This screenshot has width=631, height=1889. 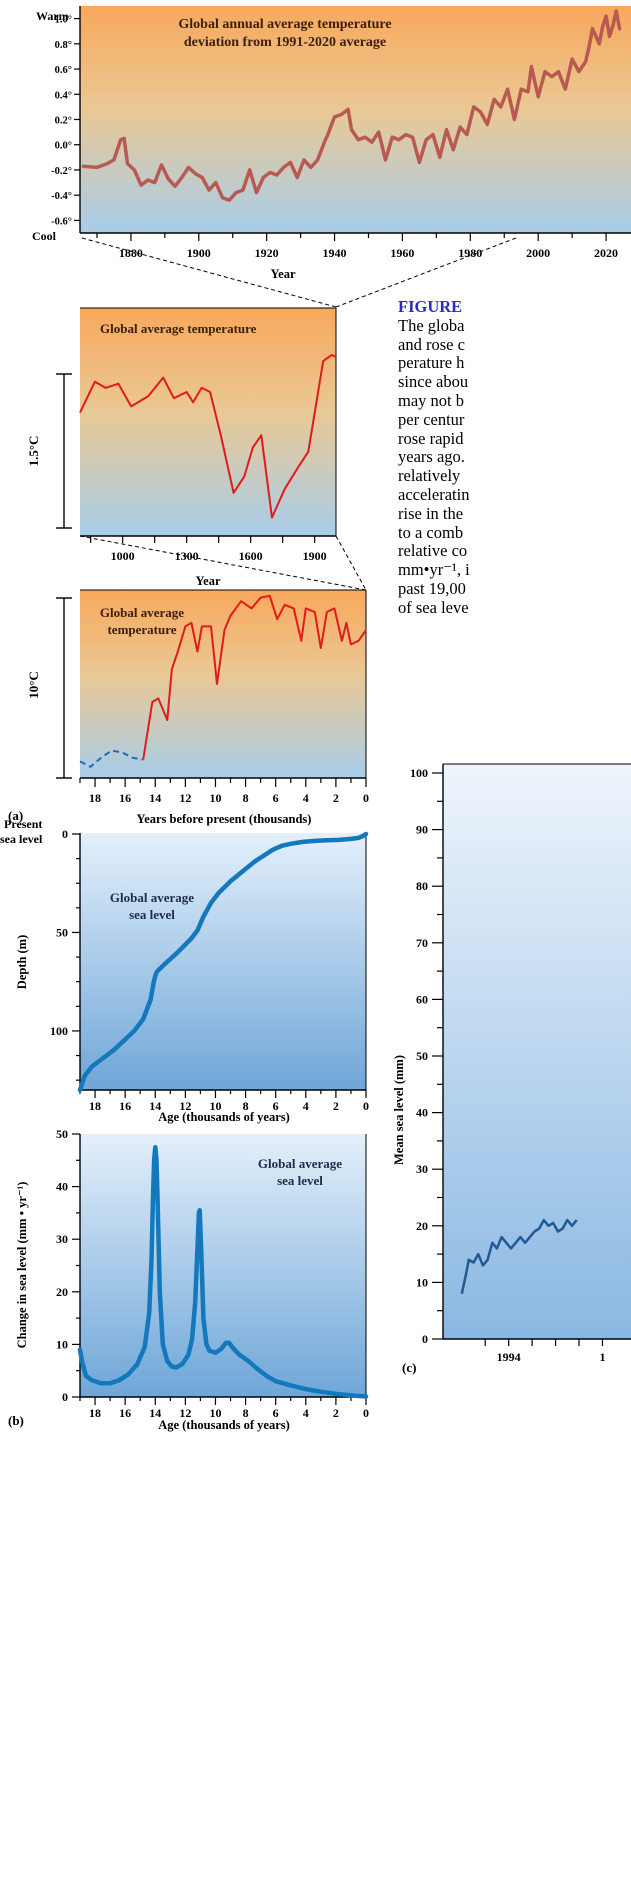 What do you see at coordinates (251, 556) in the screenshot?
I see `x-tick-label: 1600` at bounding box center [251, 556].